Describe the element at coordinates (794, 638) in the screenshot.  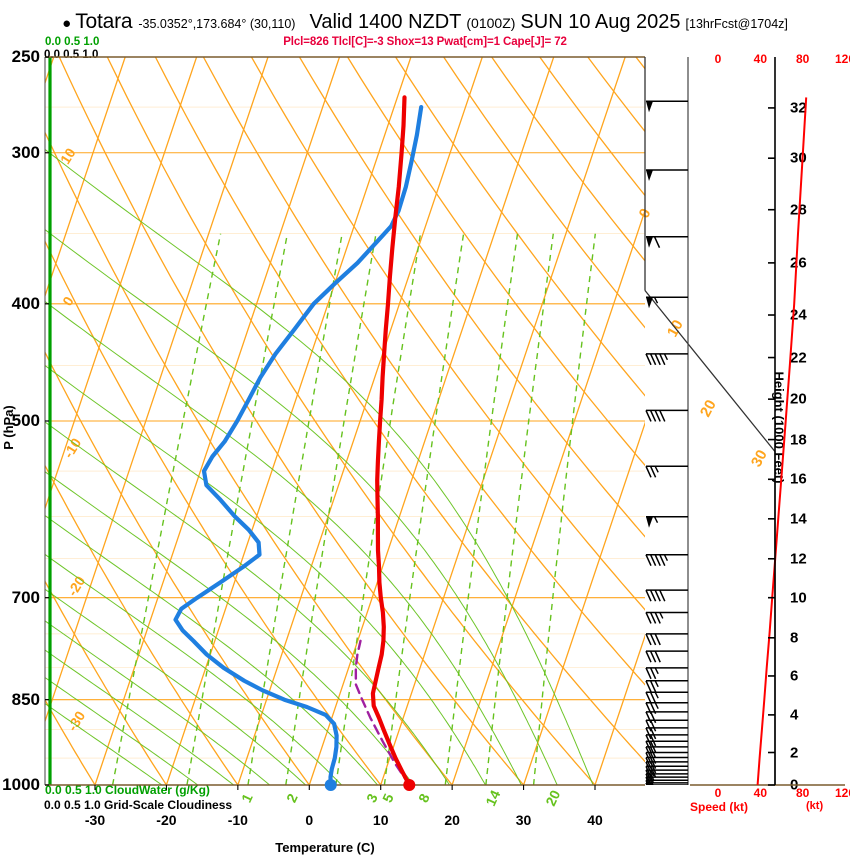
I see `height-tick: 8` at that location.